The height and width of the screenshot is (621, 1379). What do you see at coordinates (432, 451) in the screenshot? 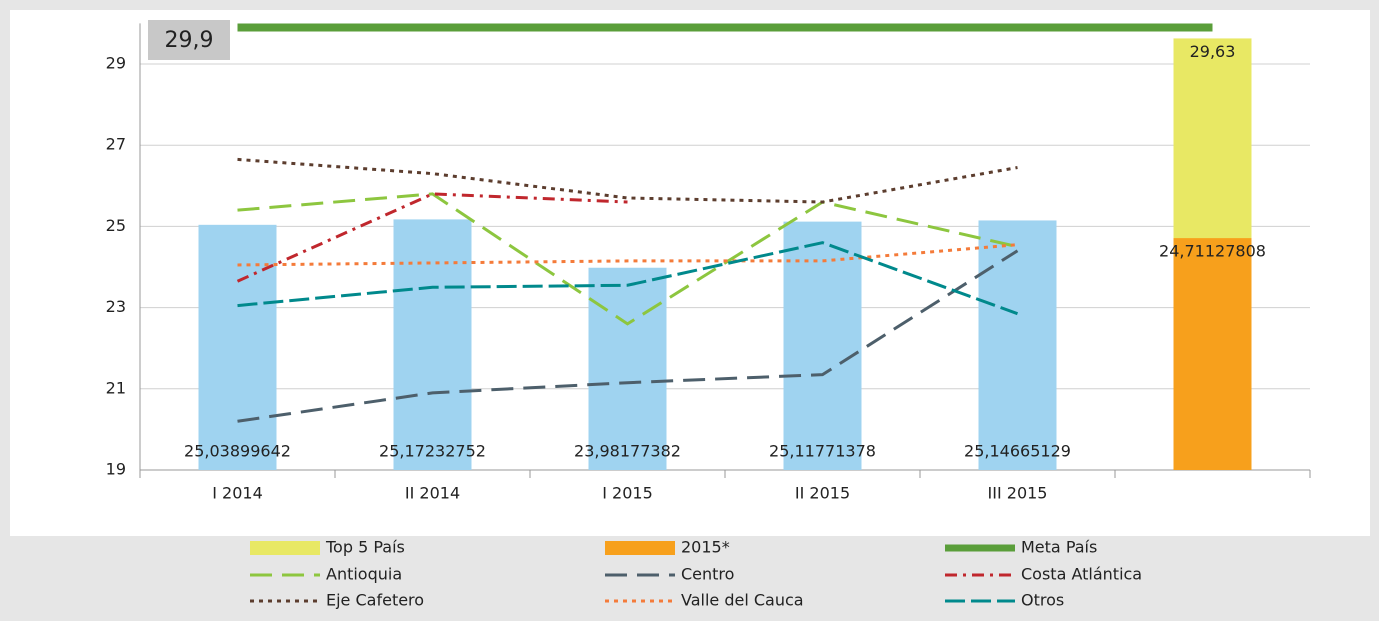
I see `value-label: 25,17232752` at bounding box center [432, 451].